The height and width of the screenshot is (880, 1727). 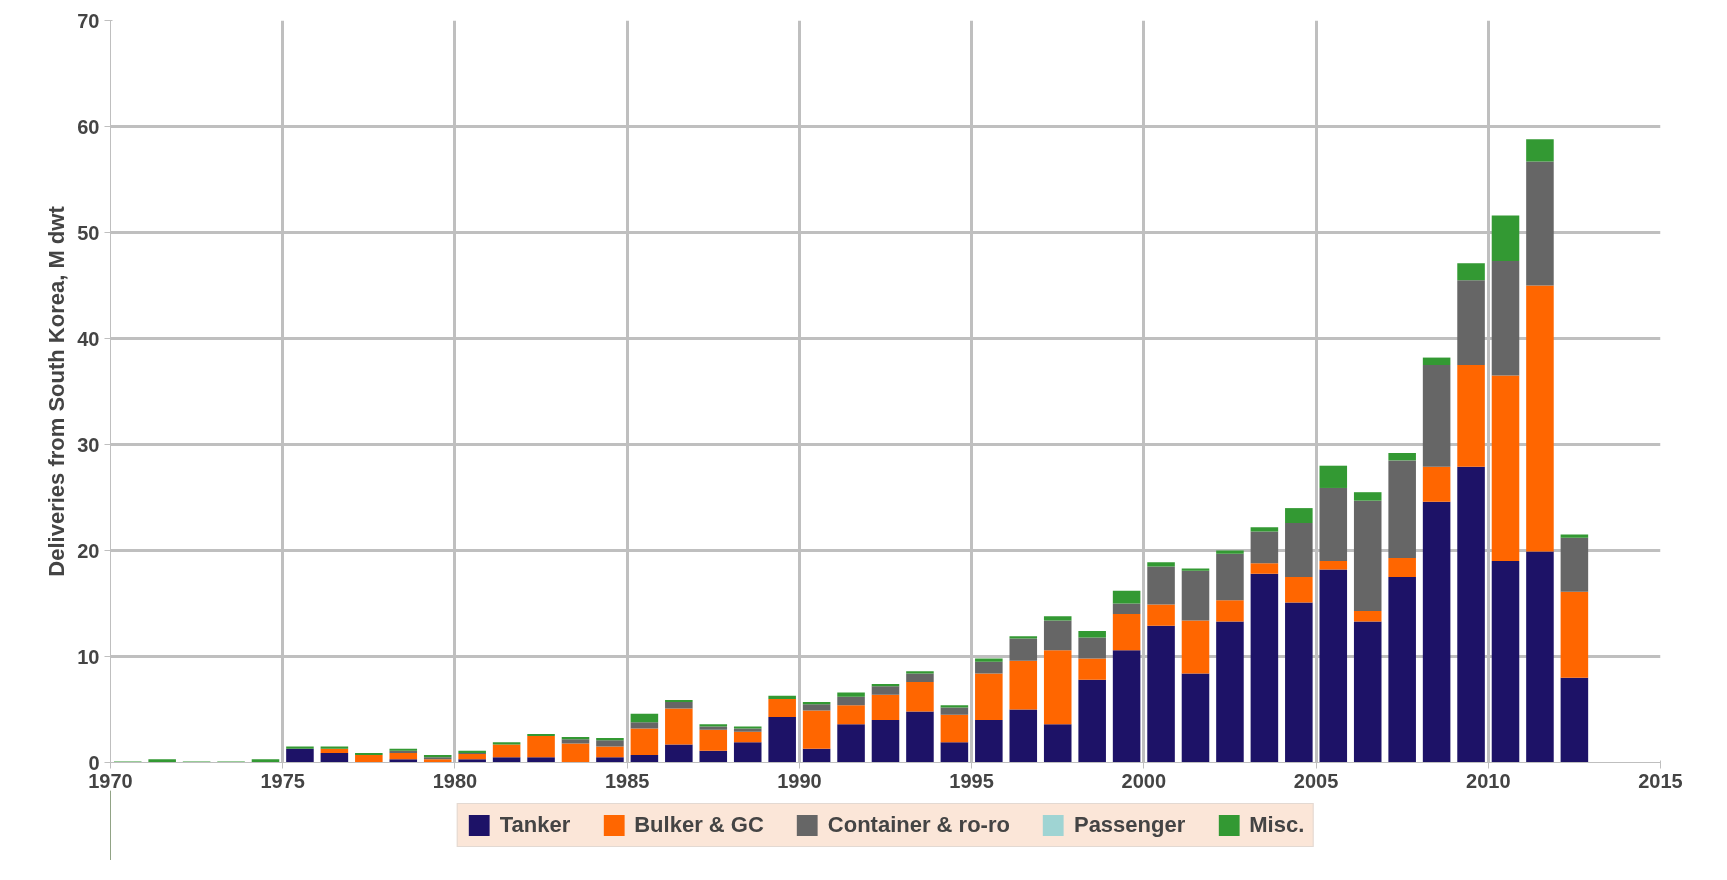 What do you see at coordinates (88, 656) in the screenshot?
I see `y-tick-label: 10` at bounding box center [88, 656].